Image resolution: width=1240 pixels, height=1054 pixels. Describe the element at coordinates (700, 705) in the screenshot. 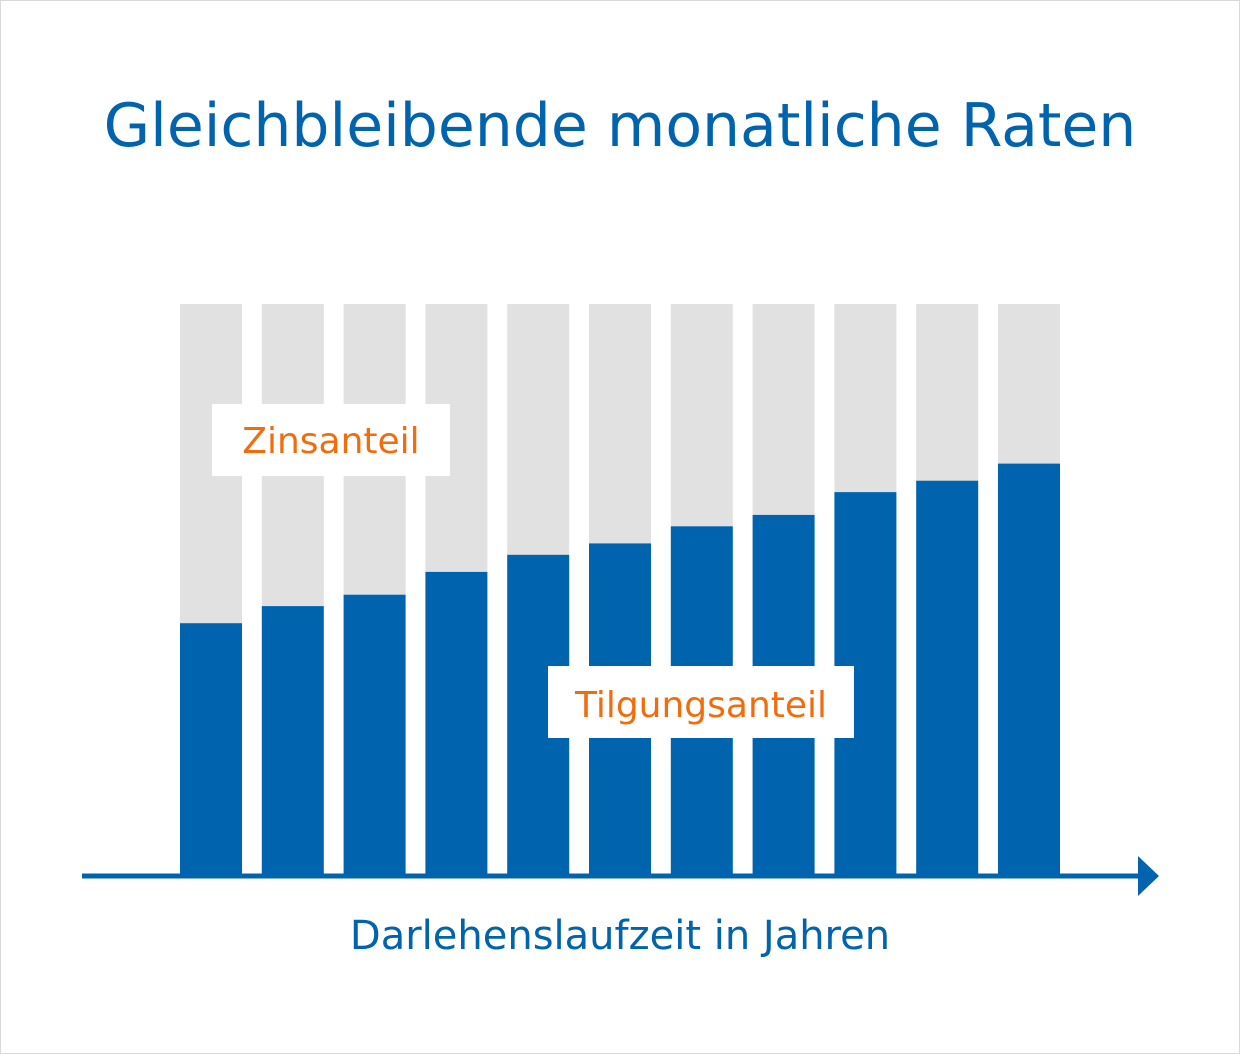

I see `tilgungsanteil-label-text: Tilgungsanteil` at that location.